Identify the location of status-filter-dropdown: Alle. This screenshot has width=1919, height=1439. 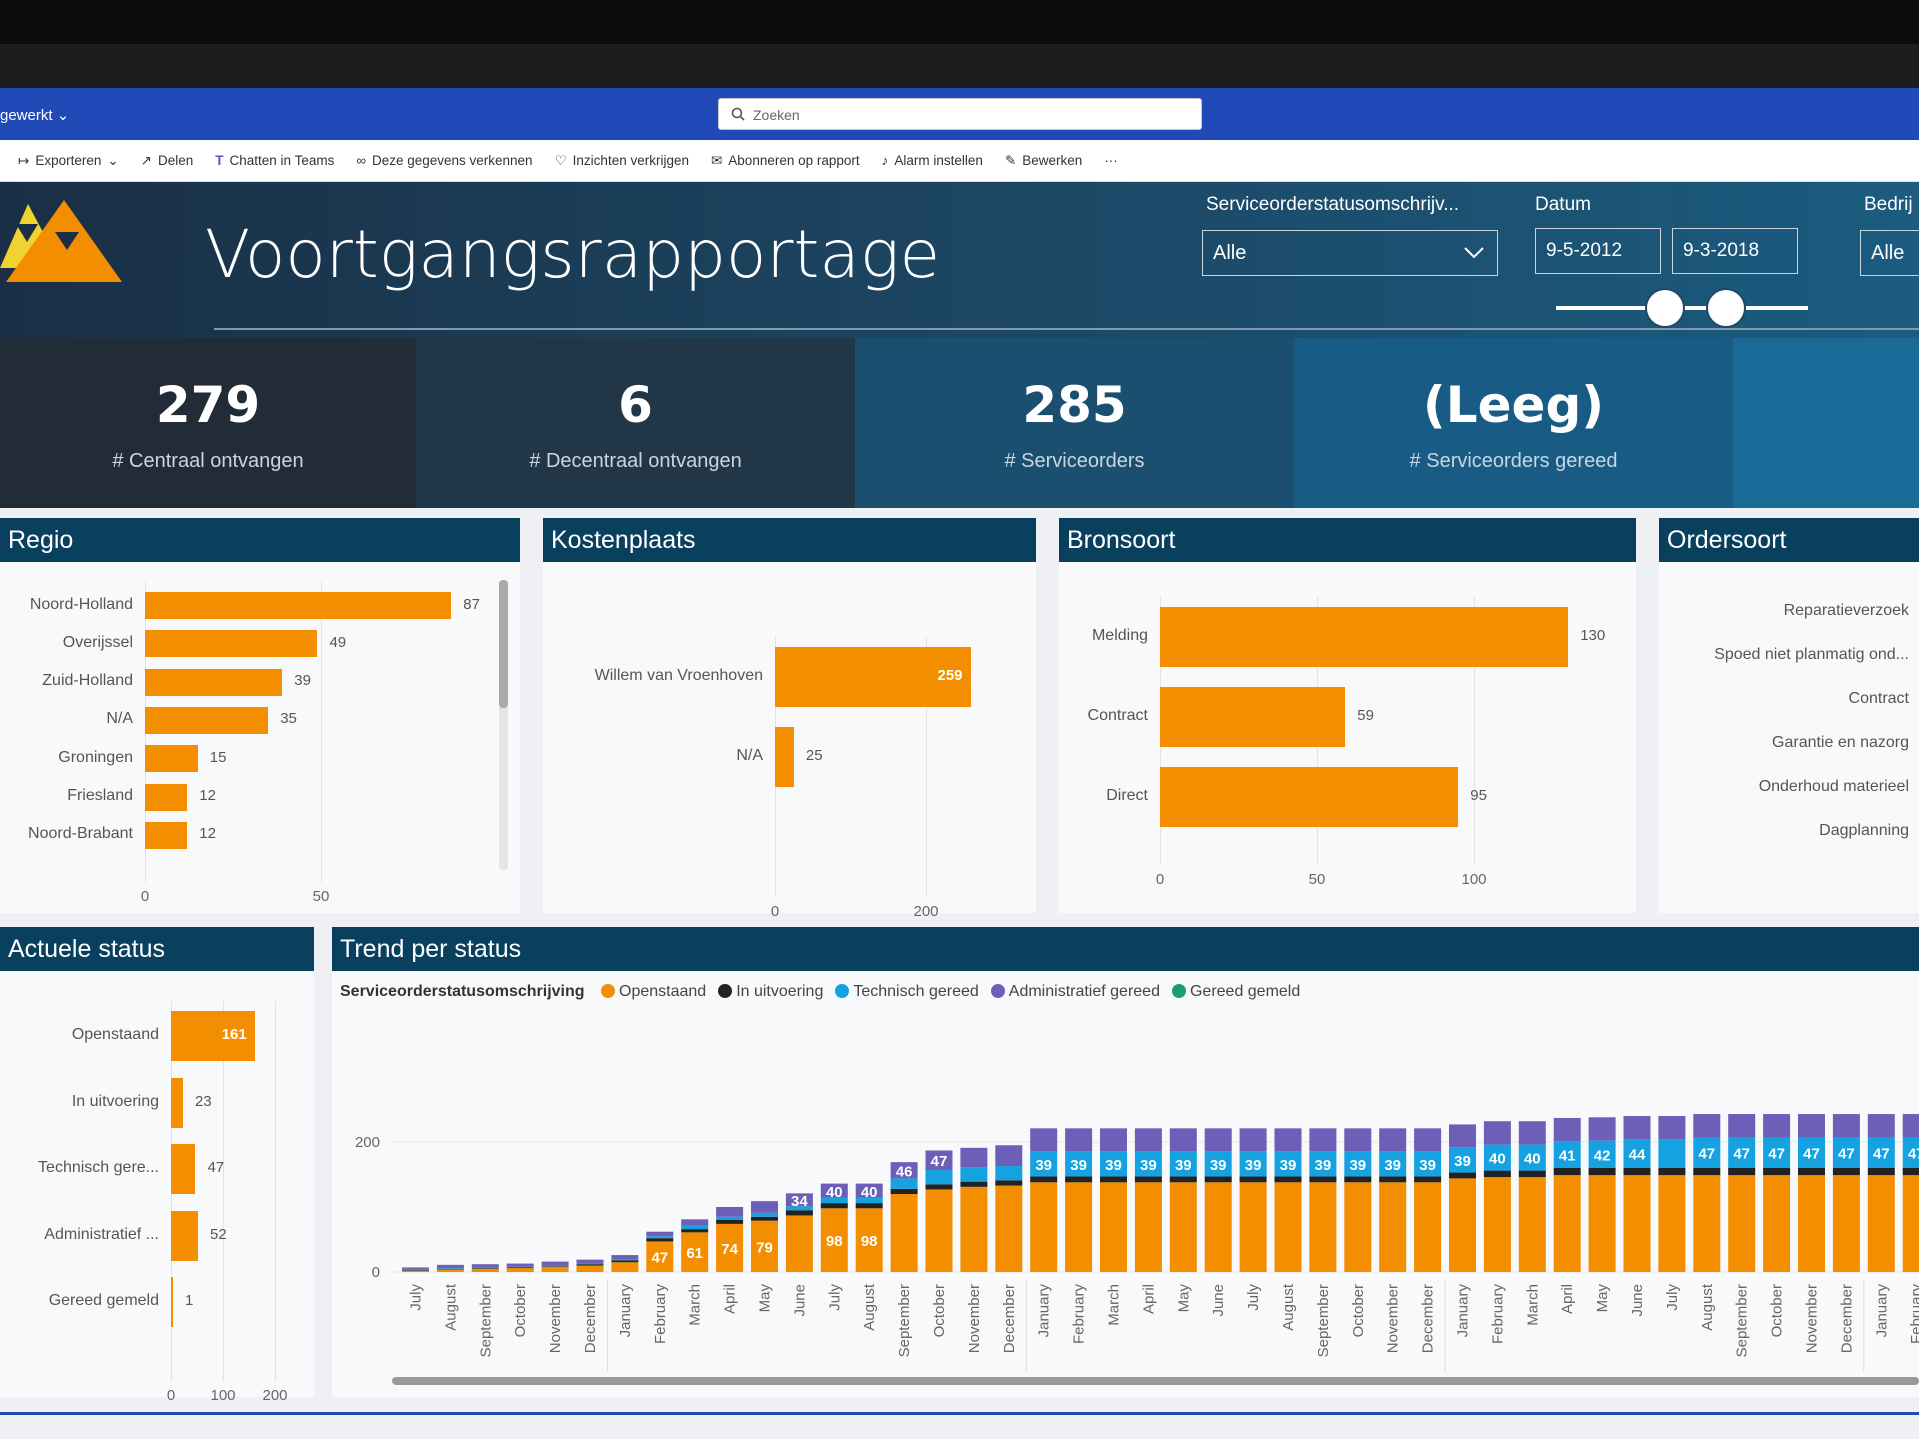
(1350, 253).